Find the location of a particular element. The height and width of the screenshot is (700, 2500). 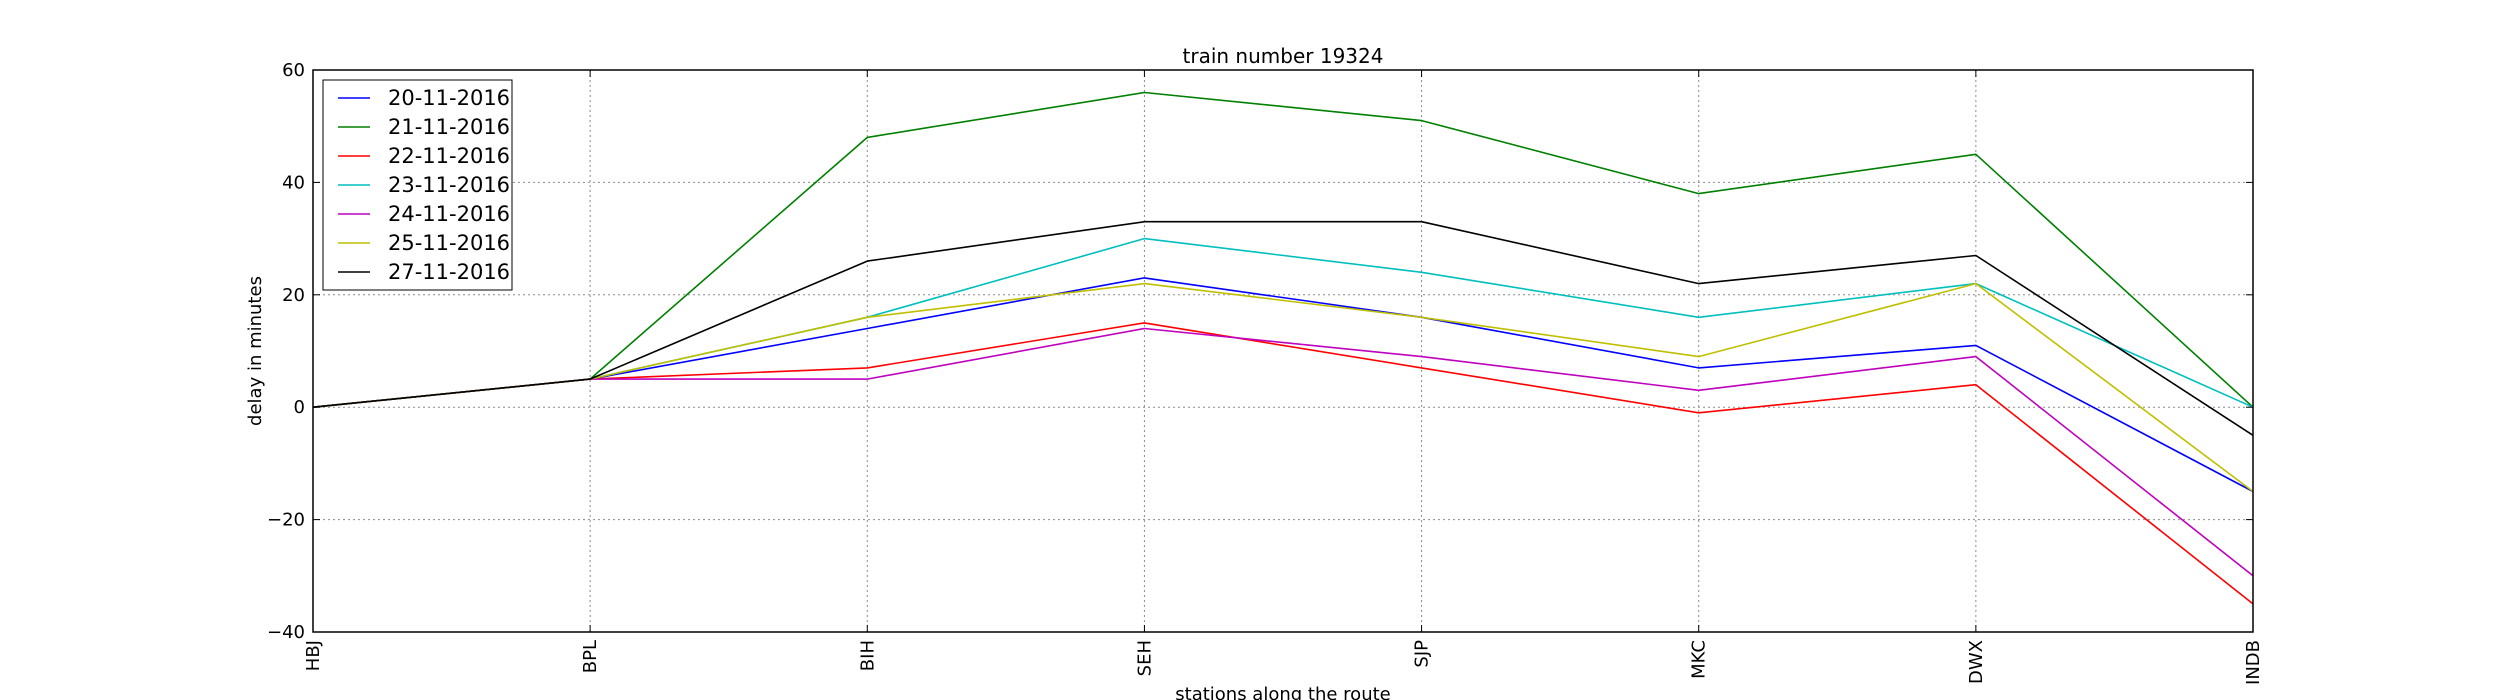

y-tick-label: −20 is located at coordinates (286, 520).